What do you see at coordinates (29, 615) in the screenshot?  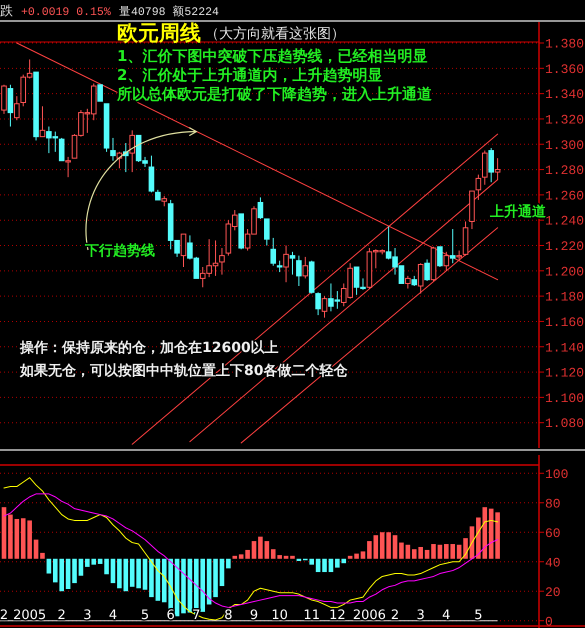 I see `x-tick-label: 2005` at bounding box center [29, 615].